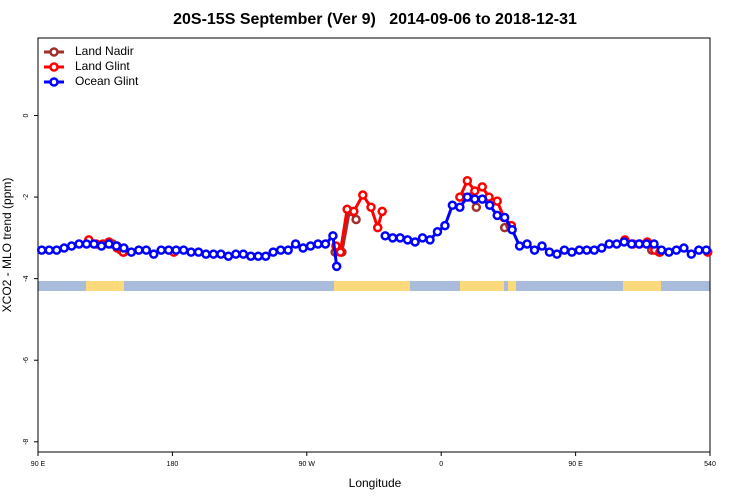 The image size is (750, 500). I want to click on series, so click(374, 232).